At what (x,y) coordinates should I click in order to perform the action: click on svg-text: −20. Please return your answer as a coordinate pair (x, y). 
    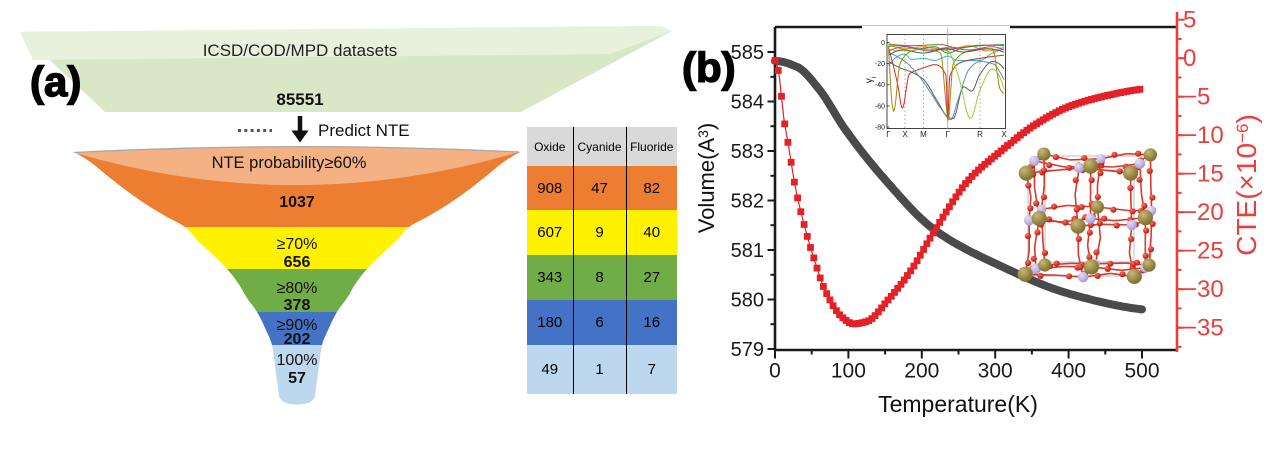
    Looking at the image, I should click on (1203, 212).